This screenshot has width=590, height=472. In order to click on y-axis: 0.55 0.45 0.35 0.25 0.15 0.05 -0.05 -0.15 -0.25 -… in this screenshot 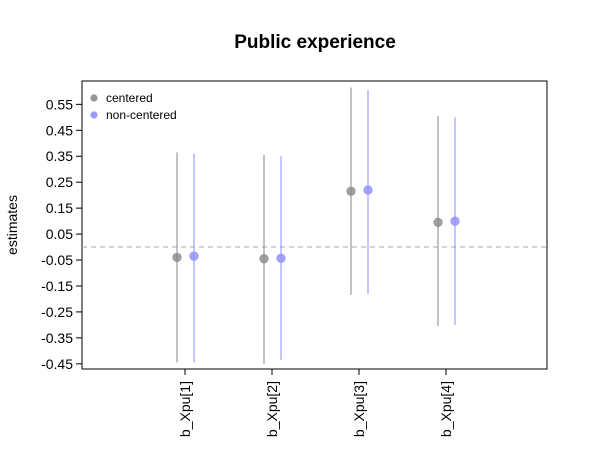, I will do `click(62, 234)`.